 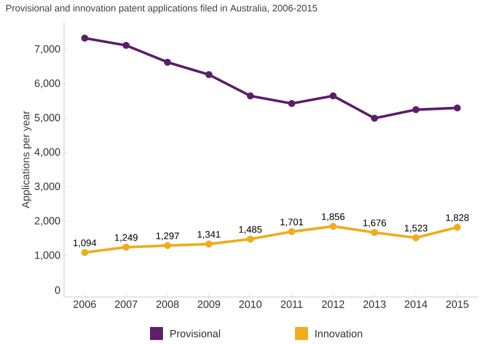 I want to click on x-tick-label: 2008, so click(x=167, y=304).